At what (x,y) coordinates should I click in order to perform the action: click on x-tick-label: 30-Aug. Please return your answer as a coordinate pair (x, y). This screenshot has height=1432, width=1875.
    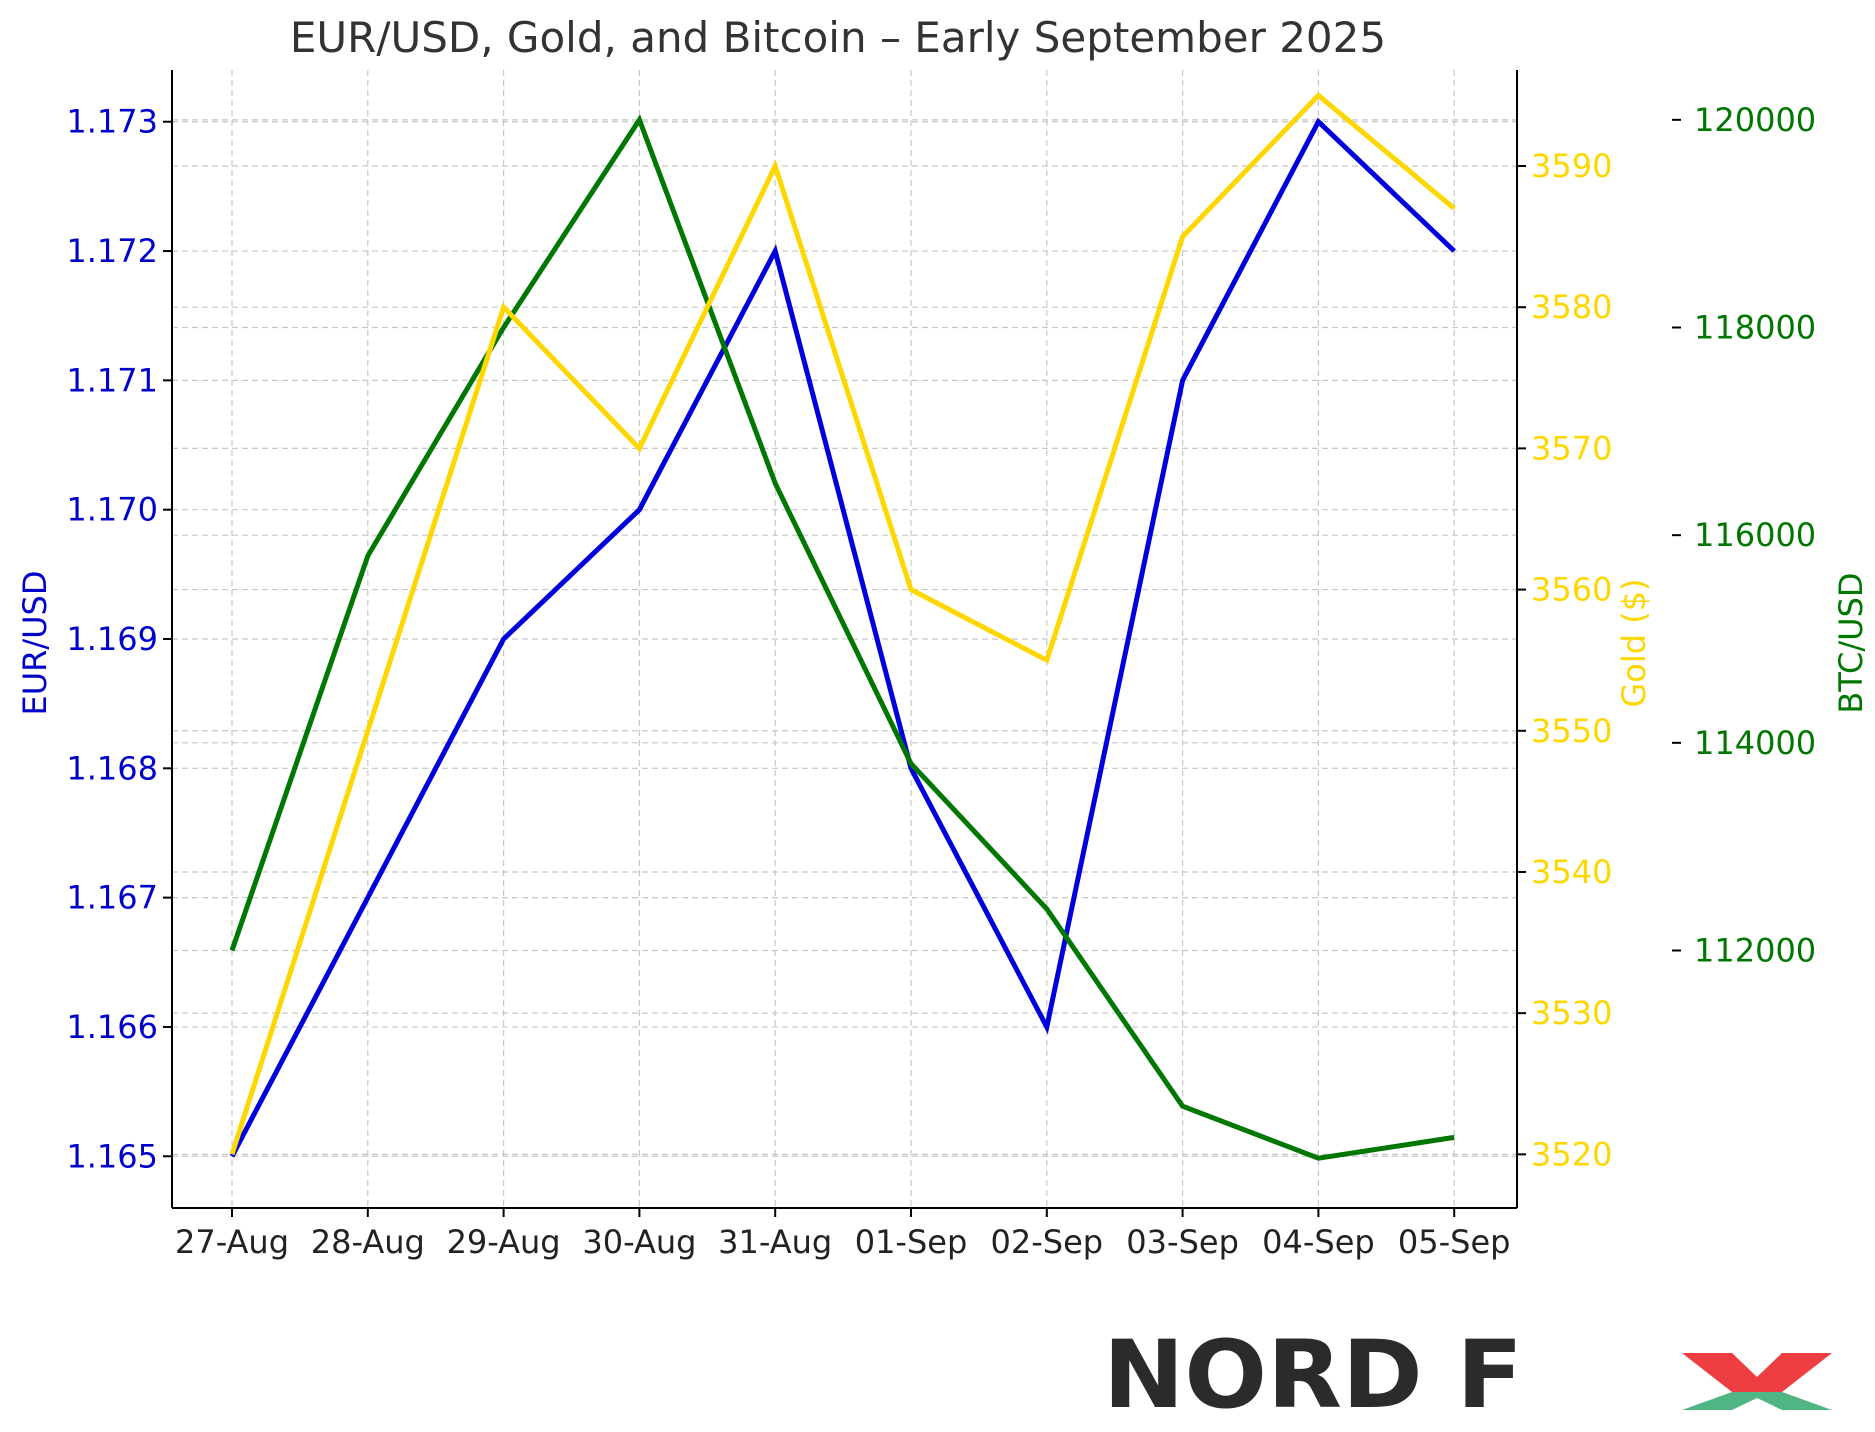
    Looking at the image, I should click on (639, 1242).